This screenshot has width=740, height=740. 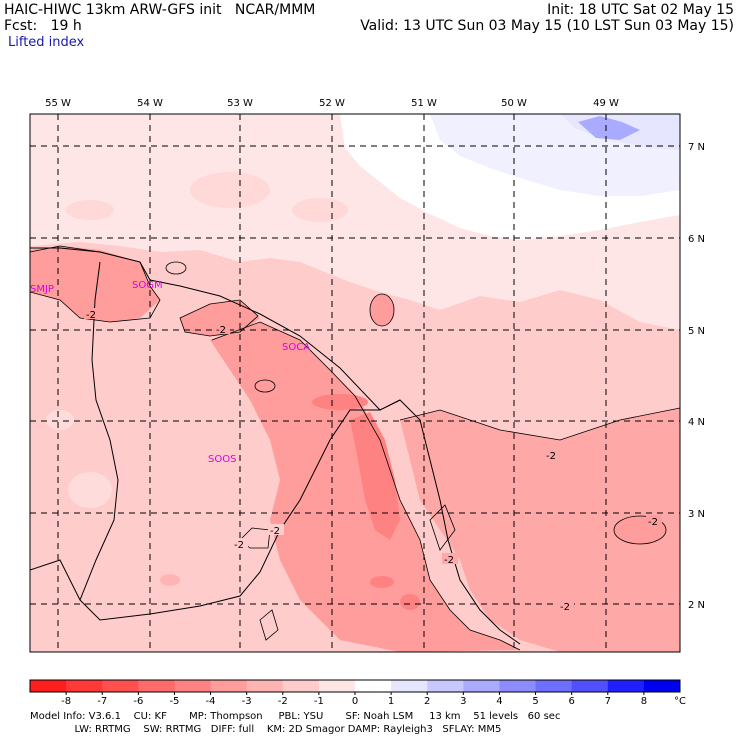 I want to click on station-sogm: SOGM, so click(x=147, y=285).